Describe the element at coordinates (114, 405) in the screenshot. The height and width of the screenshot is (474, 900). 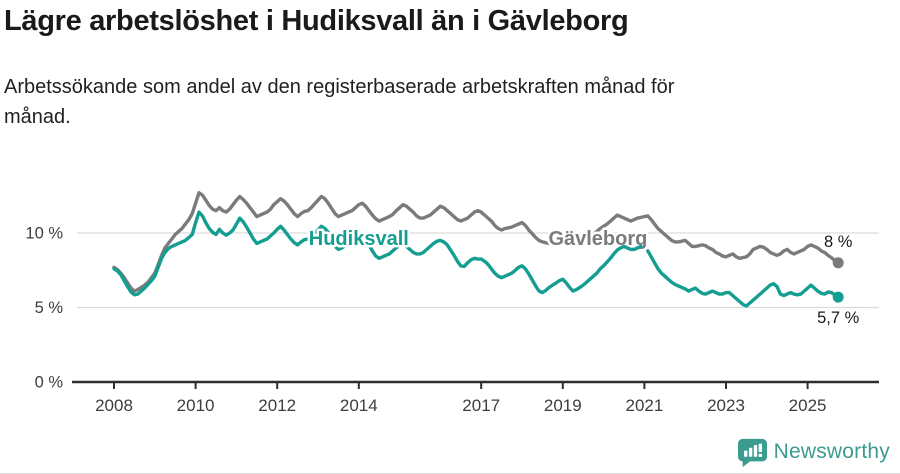
I see `x-axis-tick-label: 2008` at that location.